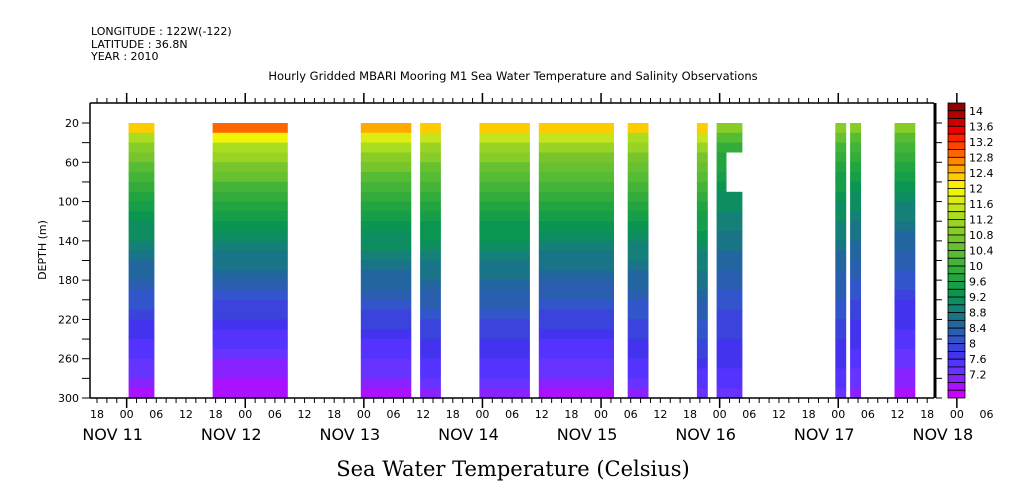 Image resolution: width=1009 pixels, height=504 pixels. Describe the element at coordinates (972, 344) in the screenshot. I see `colorbar-label: 8` at that location.